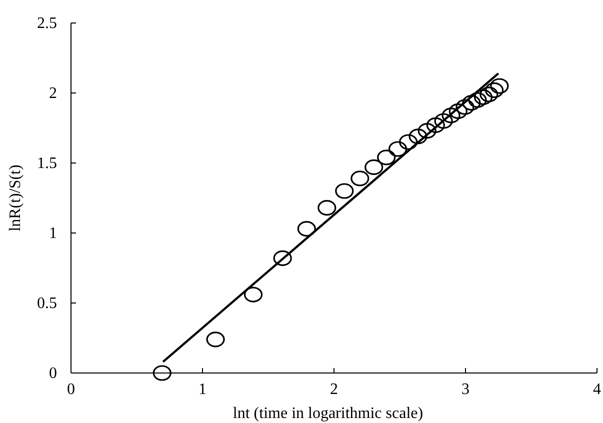 Image resolution: width=603 pixels, height=423 pixels. I want to click on y-tick-label: 2.5, so click(47, 23).